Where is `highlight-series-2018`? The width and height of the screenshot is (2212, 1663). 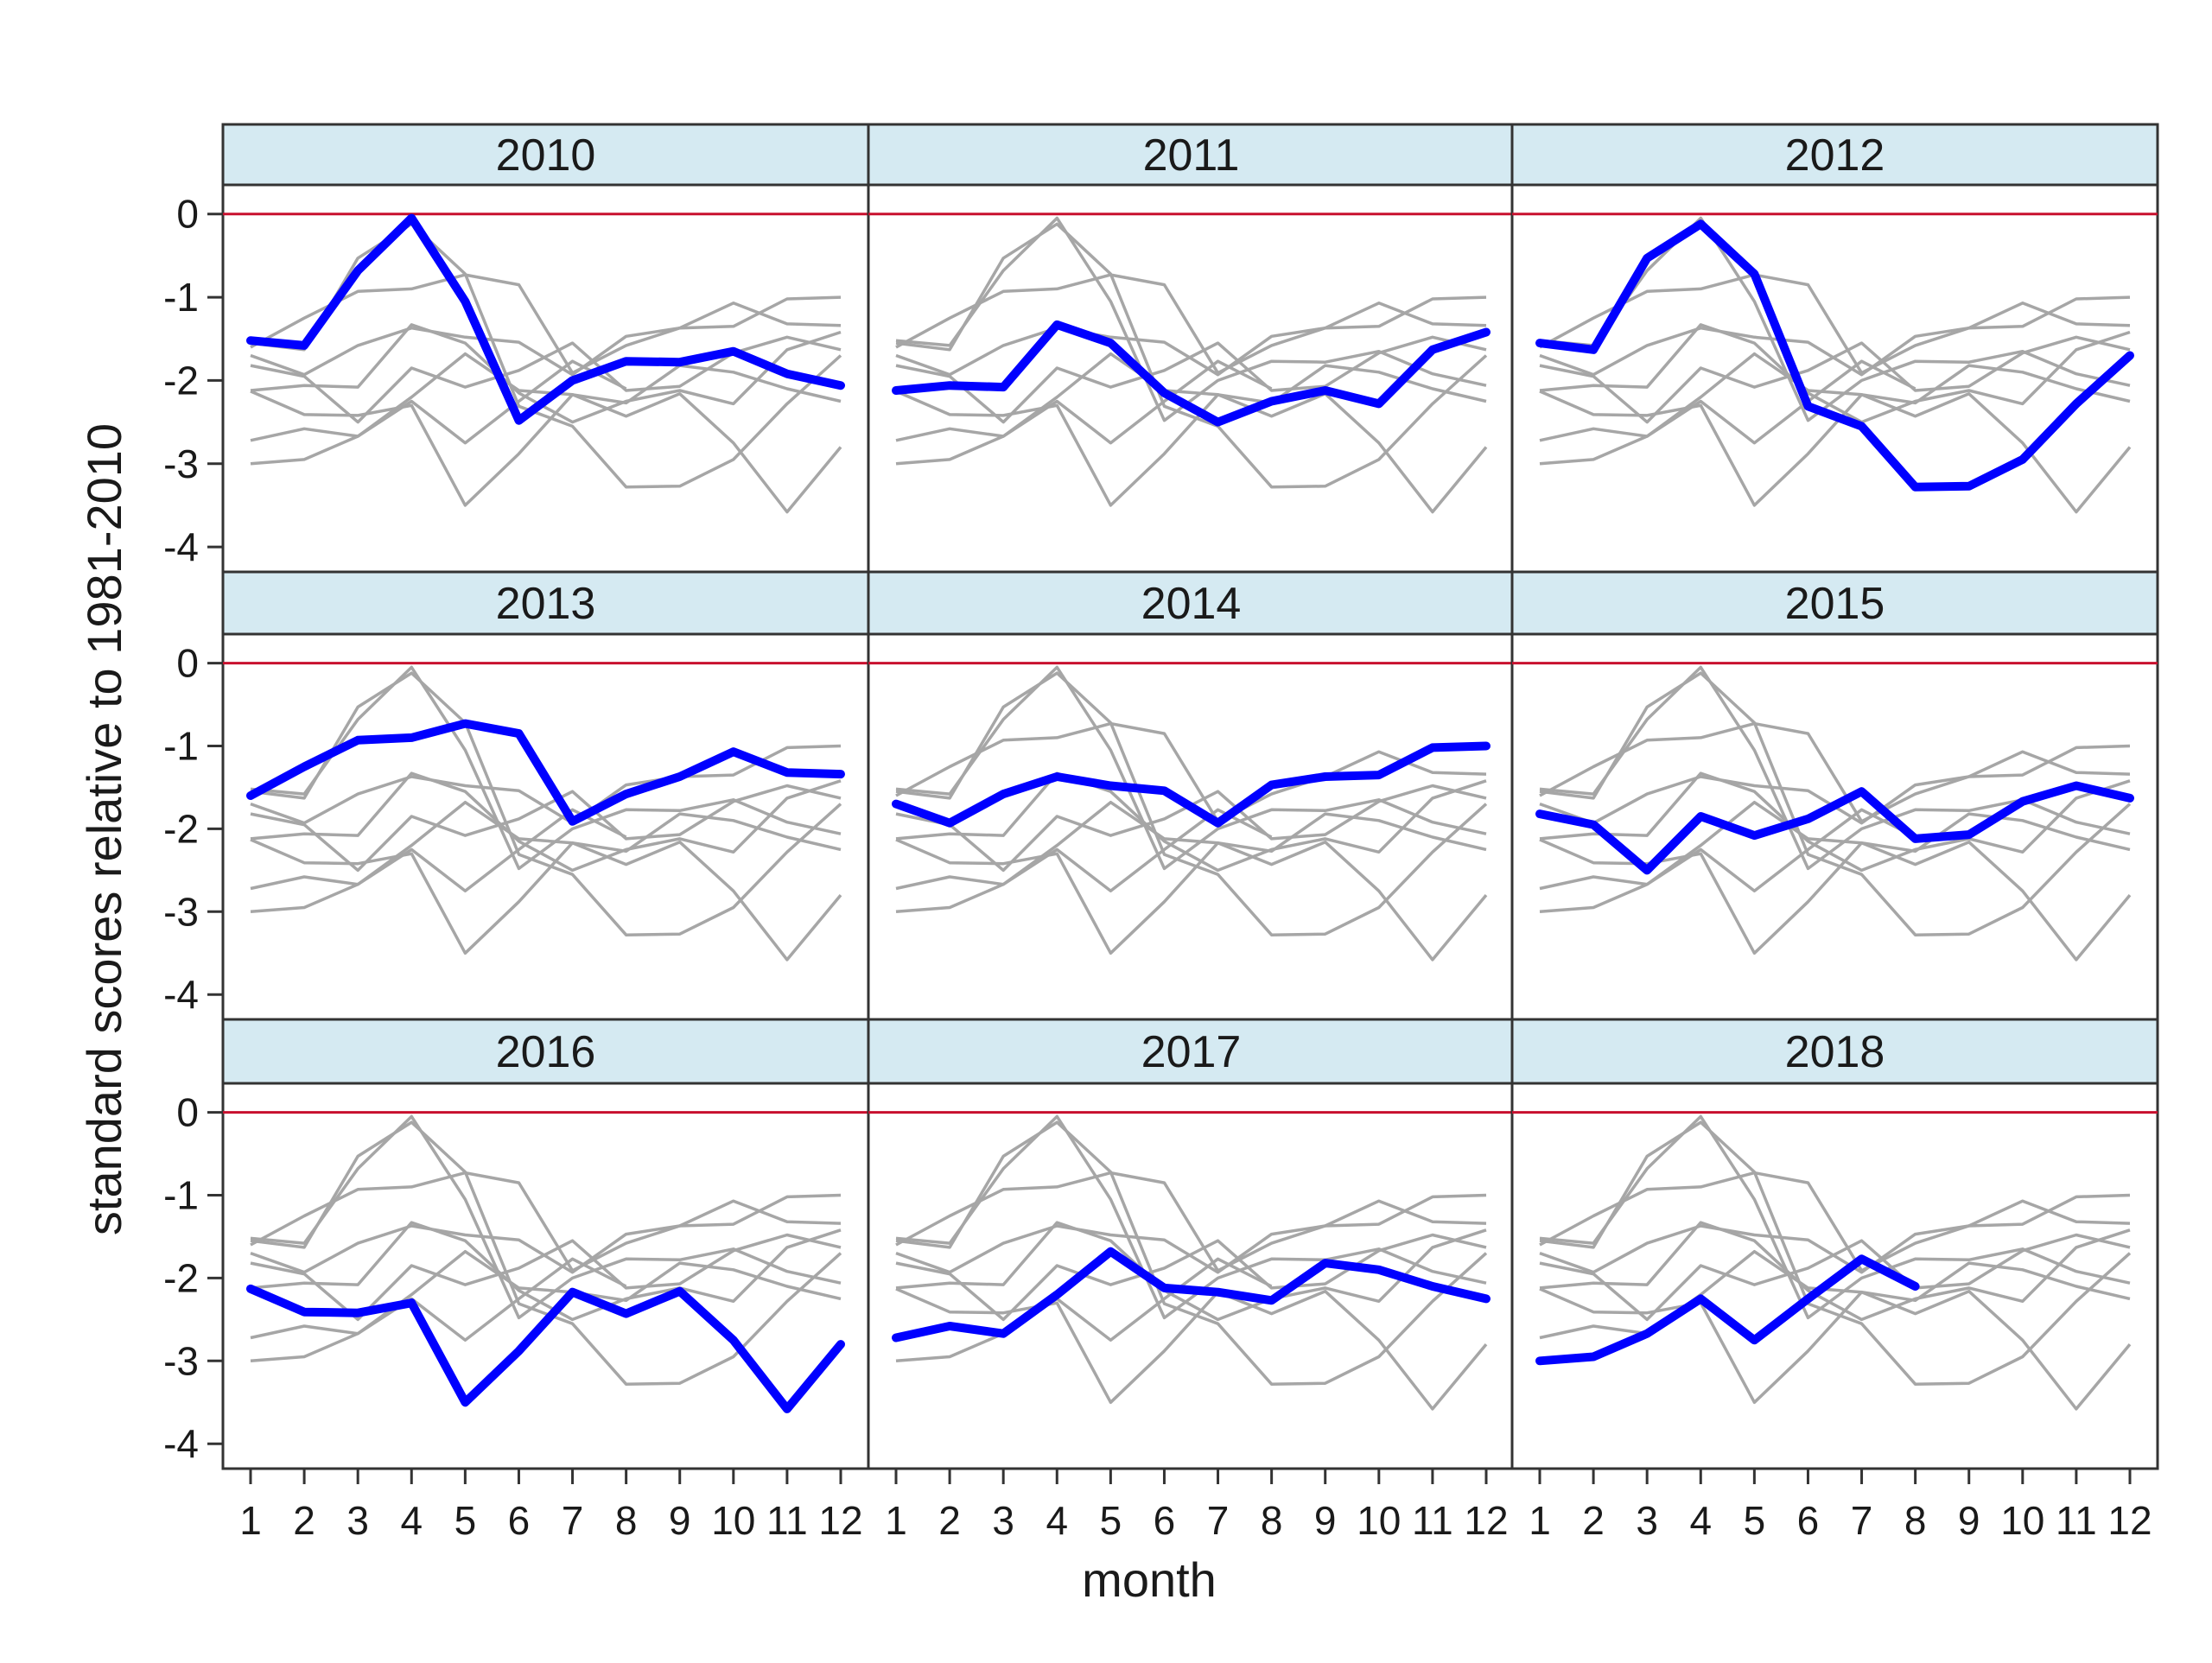 highlight-series-2018 is located at coordinates (1727, 1310).